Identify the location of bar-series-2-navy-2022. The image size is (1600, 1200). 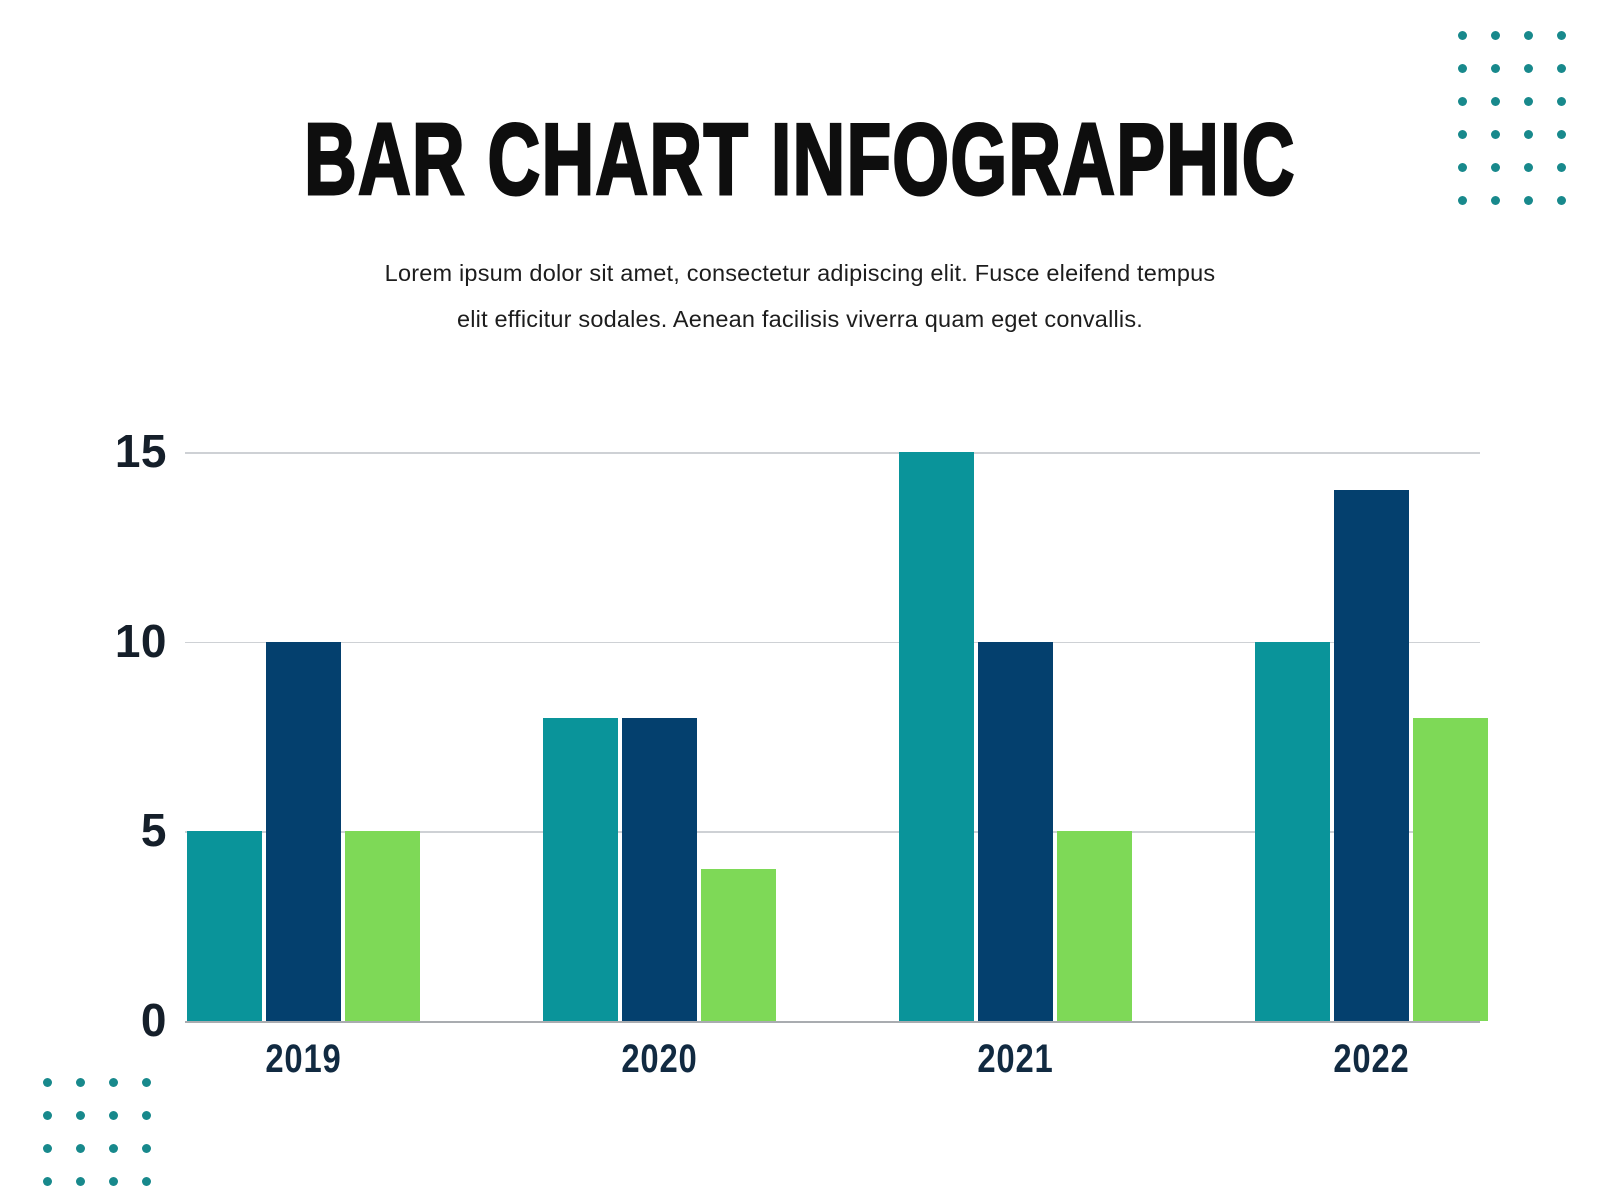
(1371, 755).